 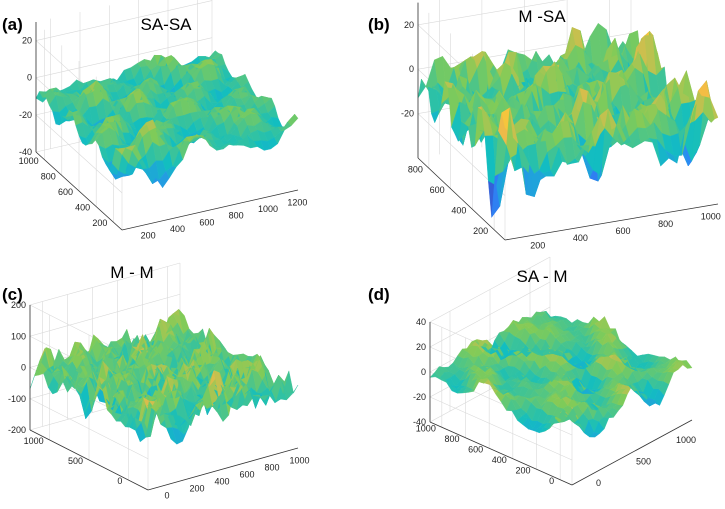 I want to click on panel-label: (b), so click(x=379, y=24).